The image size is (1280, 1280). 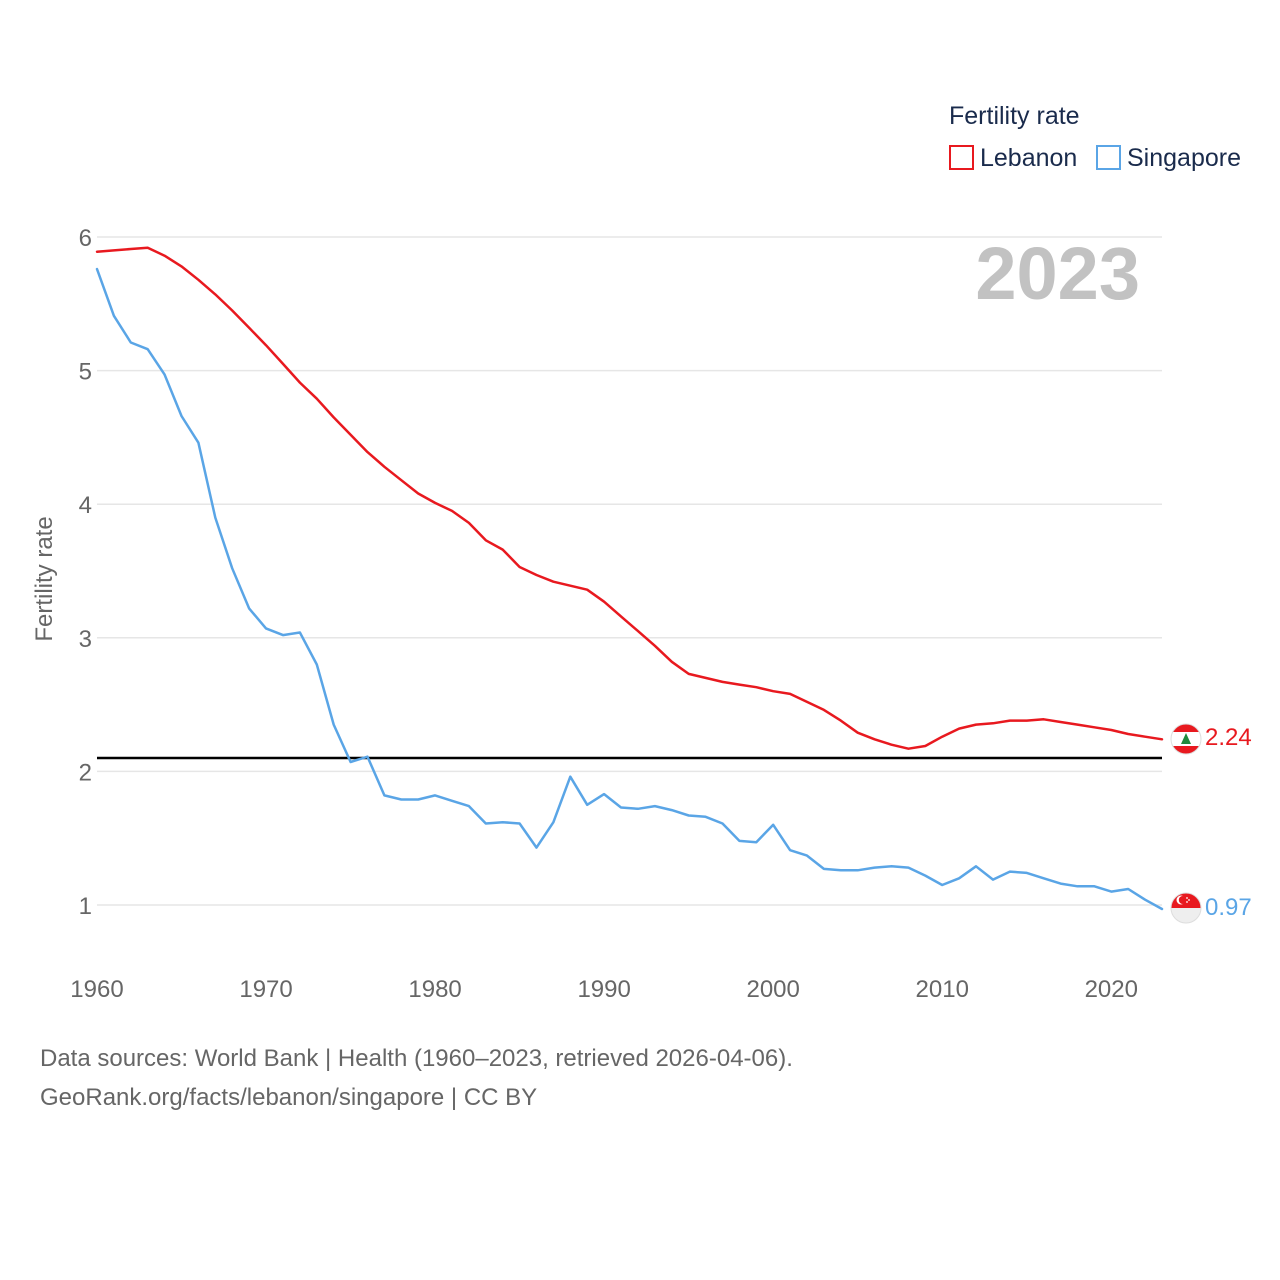 What do you see at coordinates (85, 906) in the screenshot?
I see `y-tick-label-1: 1` at bounding box center [85, 906].